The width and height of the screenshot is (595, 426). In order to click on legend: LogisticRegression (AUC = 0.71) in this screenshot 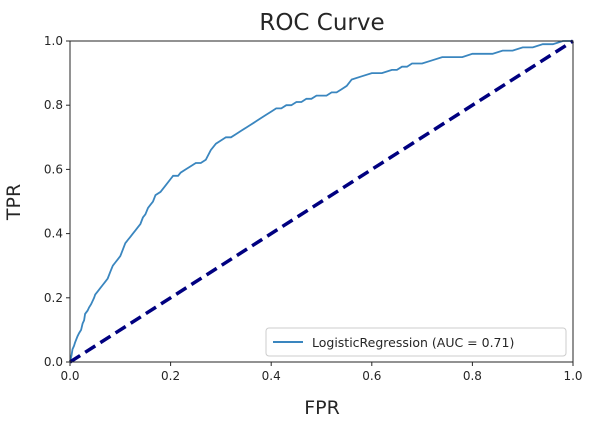, I will do `click(416, 342)`.